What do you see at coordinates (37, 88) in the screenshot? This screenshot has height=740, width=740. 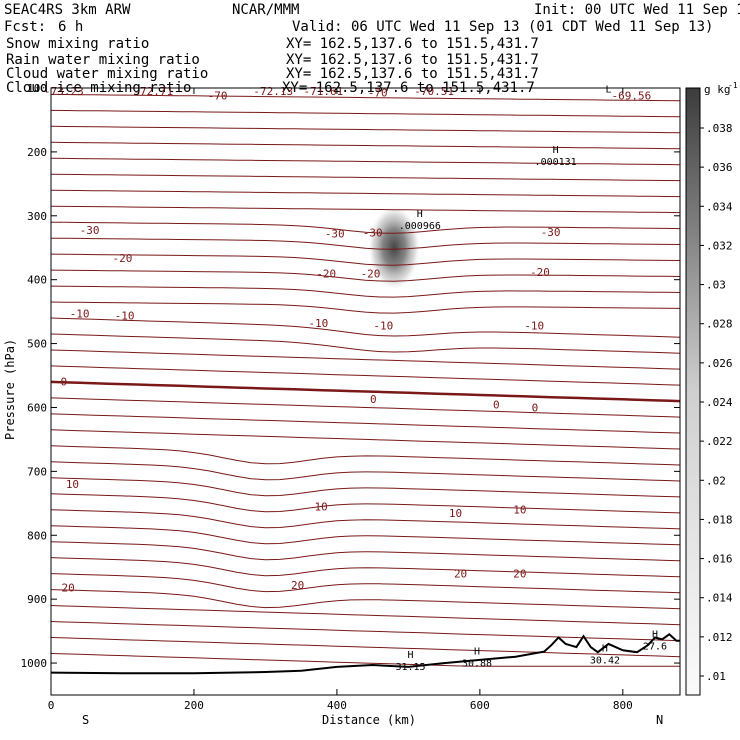 I see `y-tick-label: 100` at bounding box center [37, 88].